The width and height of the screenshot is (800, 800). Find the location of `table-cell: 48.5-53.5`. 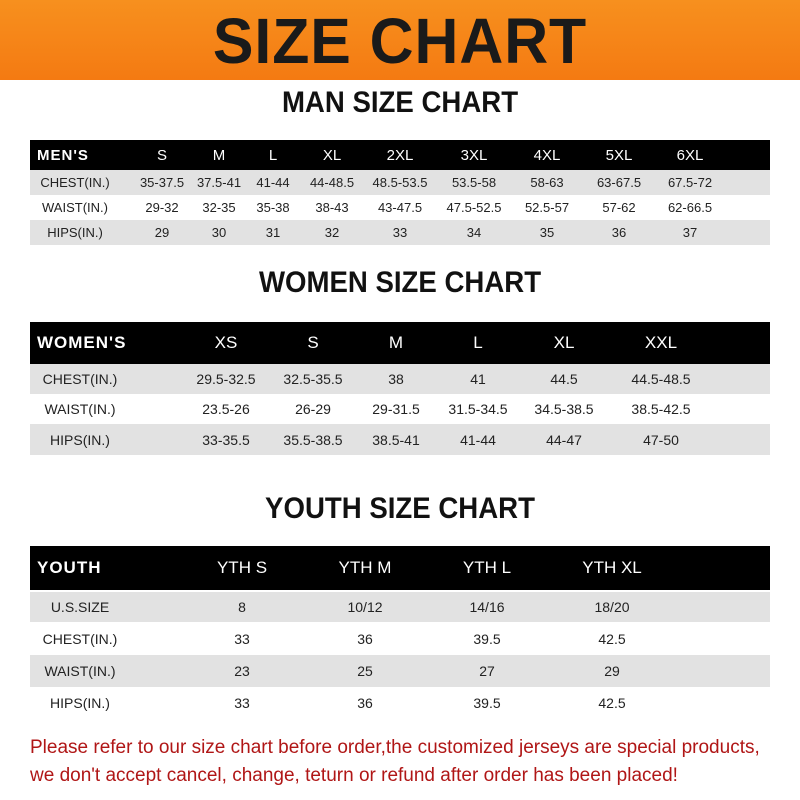

table-cell: 48.5-53.5 is located at coordinates (400, 182).